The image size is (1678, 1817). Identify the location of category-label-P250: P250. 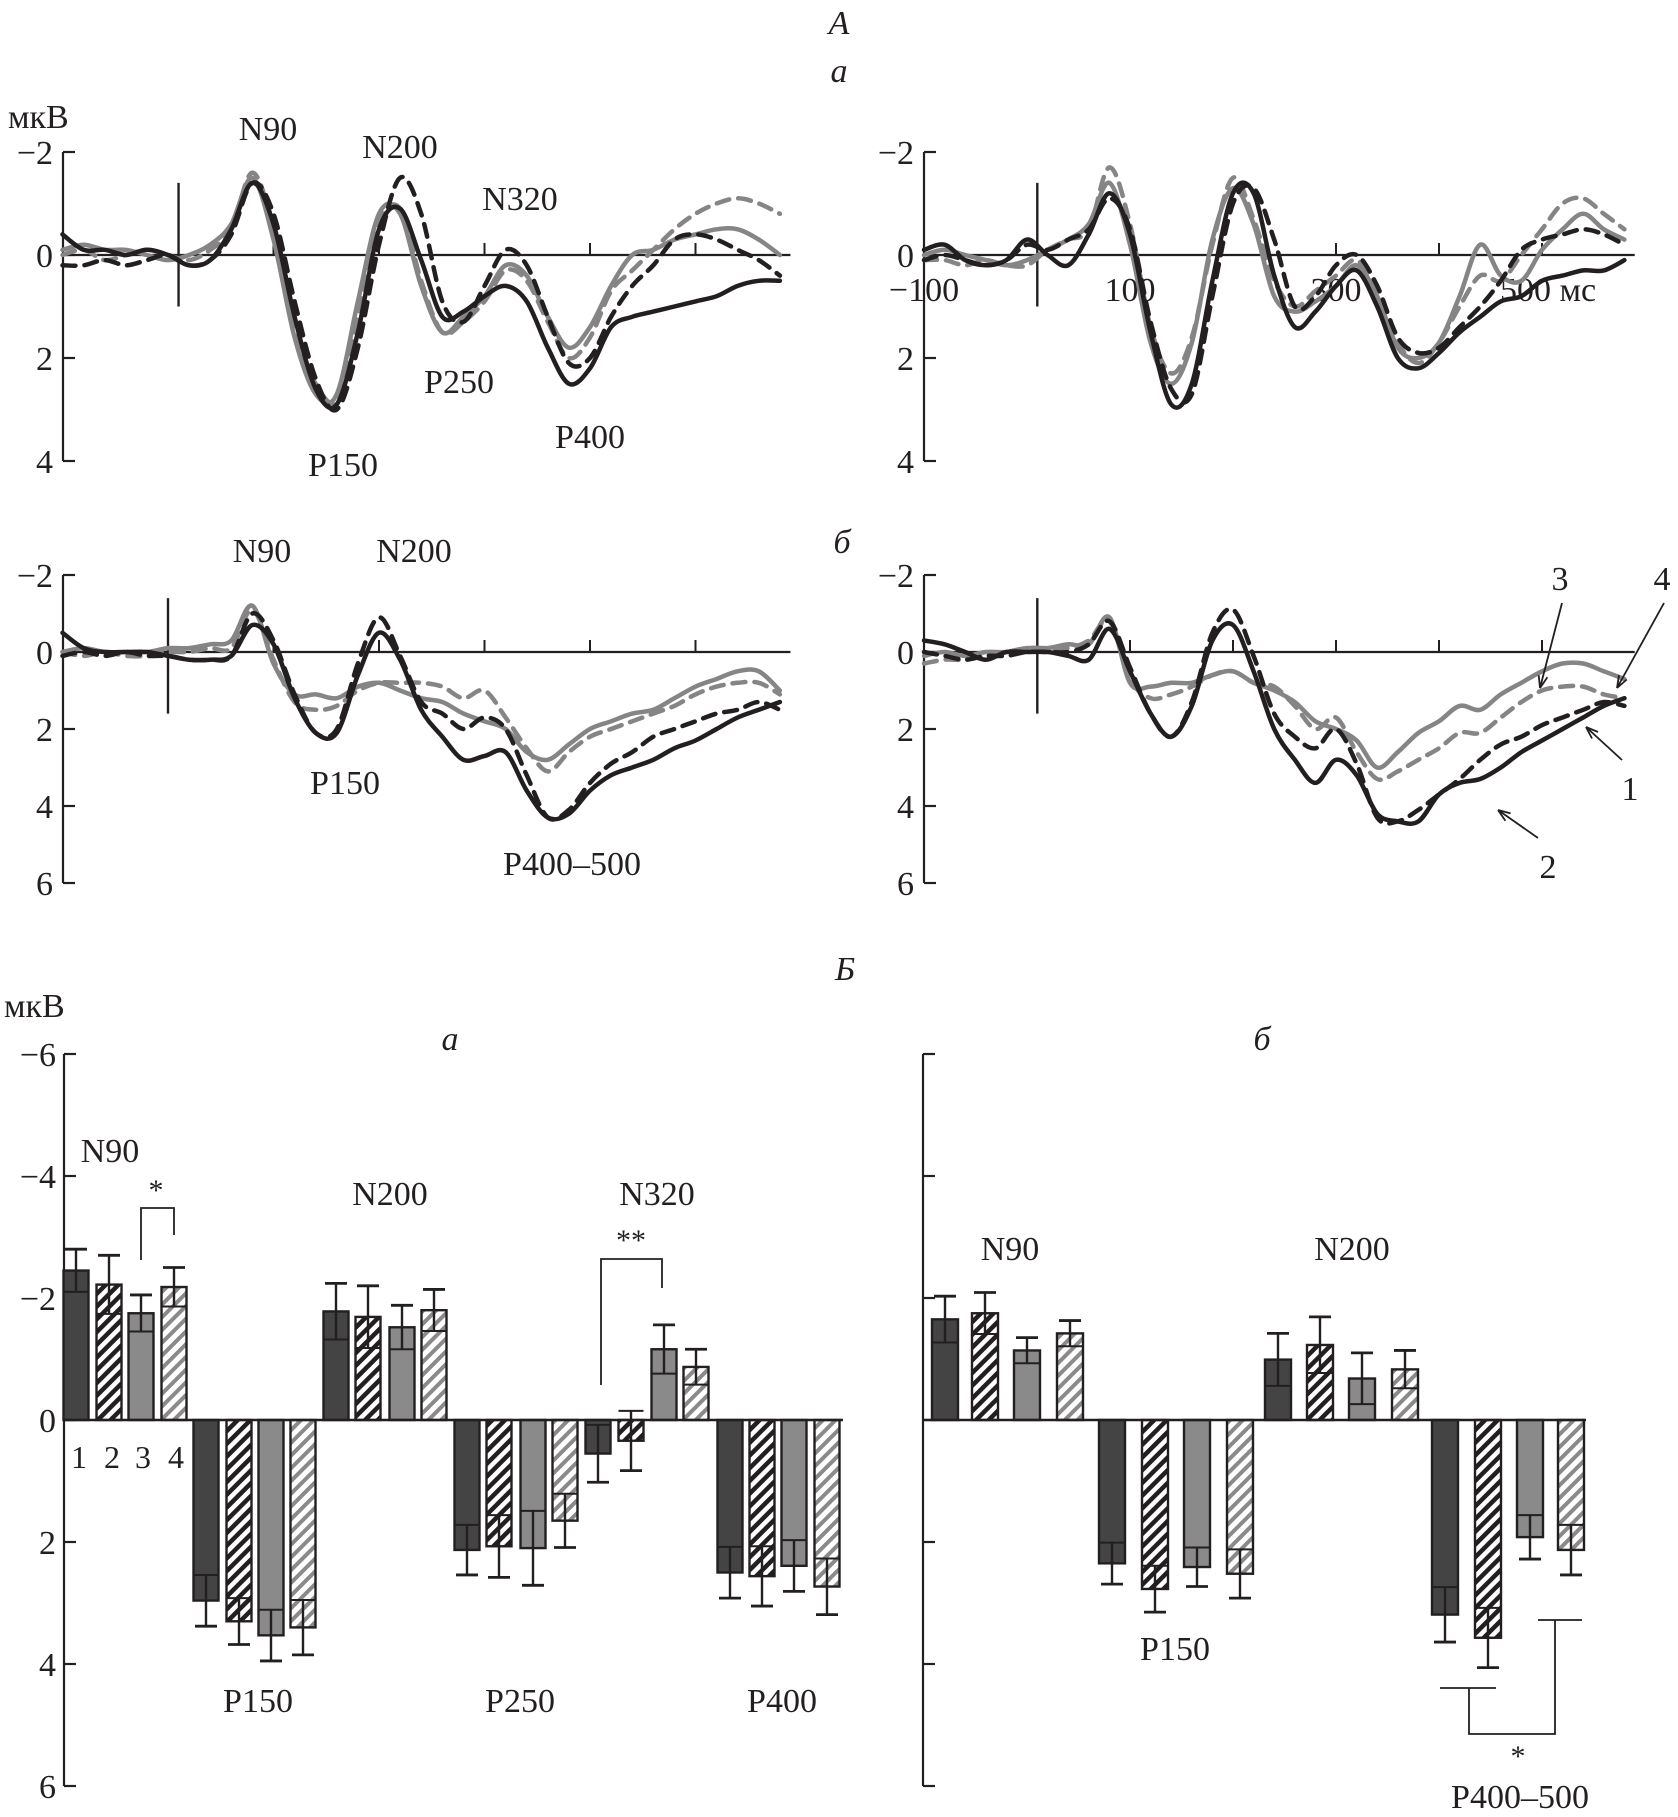
(520, 1701).